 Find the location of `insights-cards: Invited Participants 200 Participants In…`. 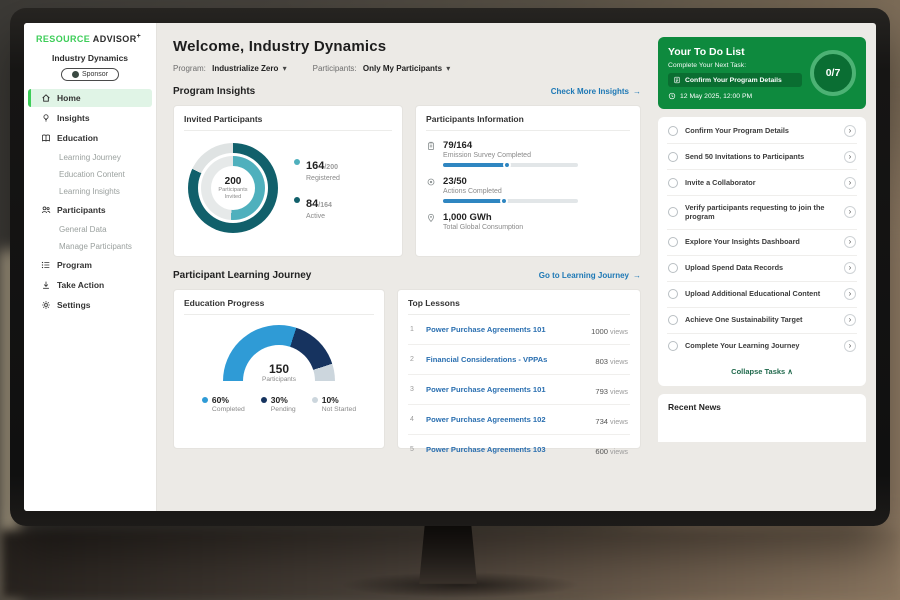

insights-cards: Invited Participants 200 Participants In… is located at coordinates (407, 181).